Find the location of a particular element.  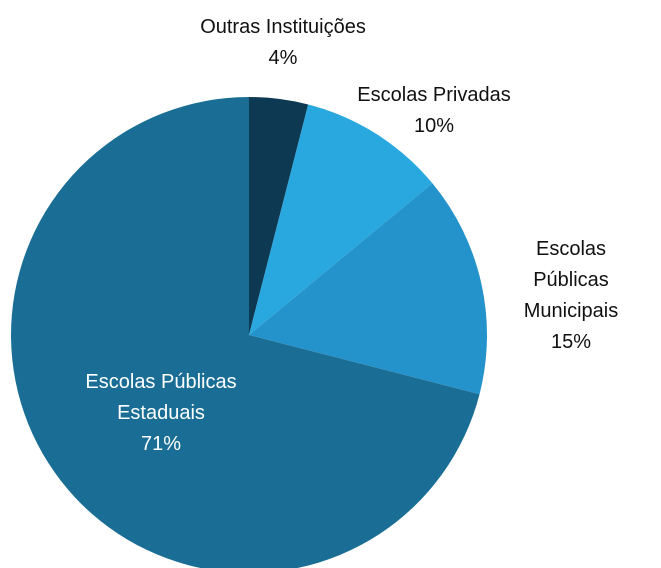

slice-label: Escolas Privadas 10% is located at coordinates (433, 111).